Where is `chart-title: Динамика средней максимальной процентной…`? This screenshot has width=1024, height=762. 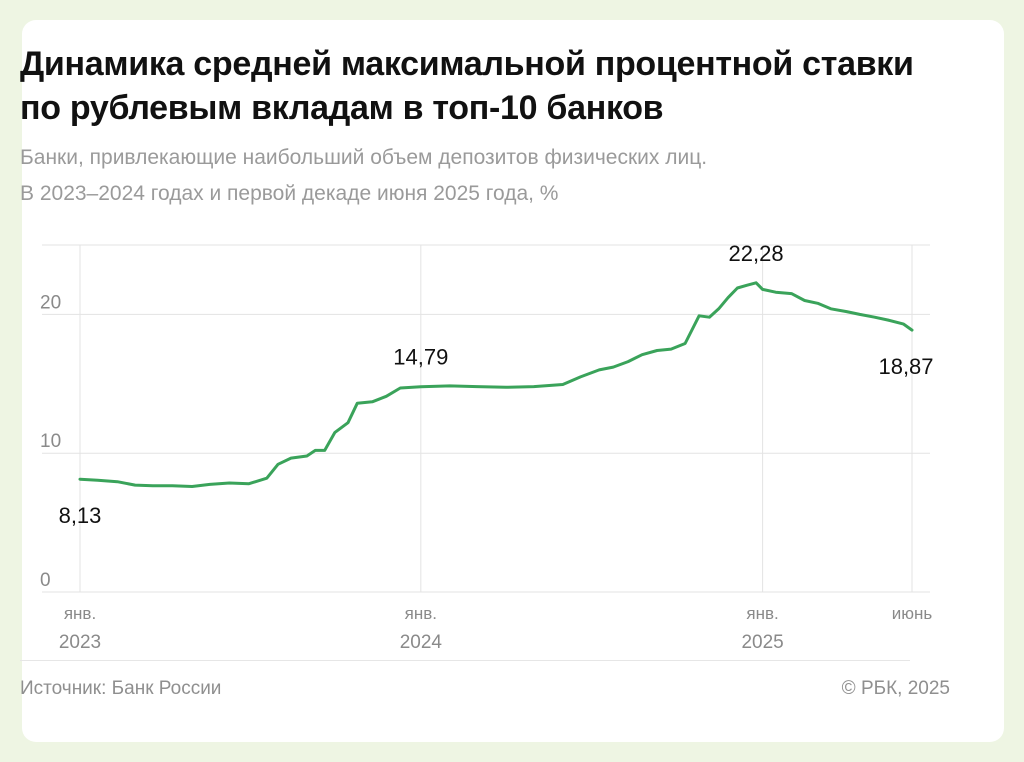
chart-title: Динамика средней максимальной процентной… is located at coordinates (467, 86).